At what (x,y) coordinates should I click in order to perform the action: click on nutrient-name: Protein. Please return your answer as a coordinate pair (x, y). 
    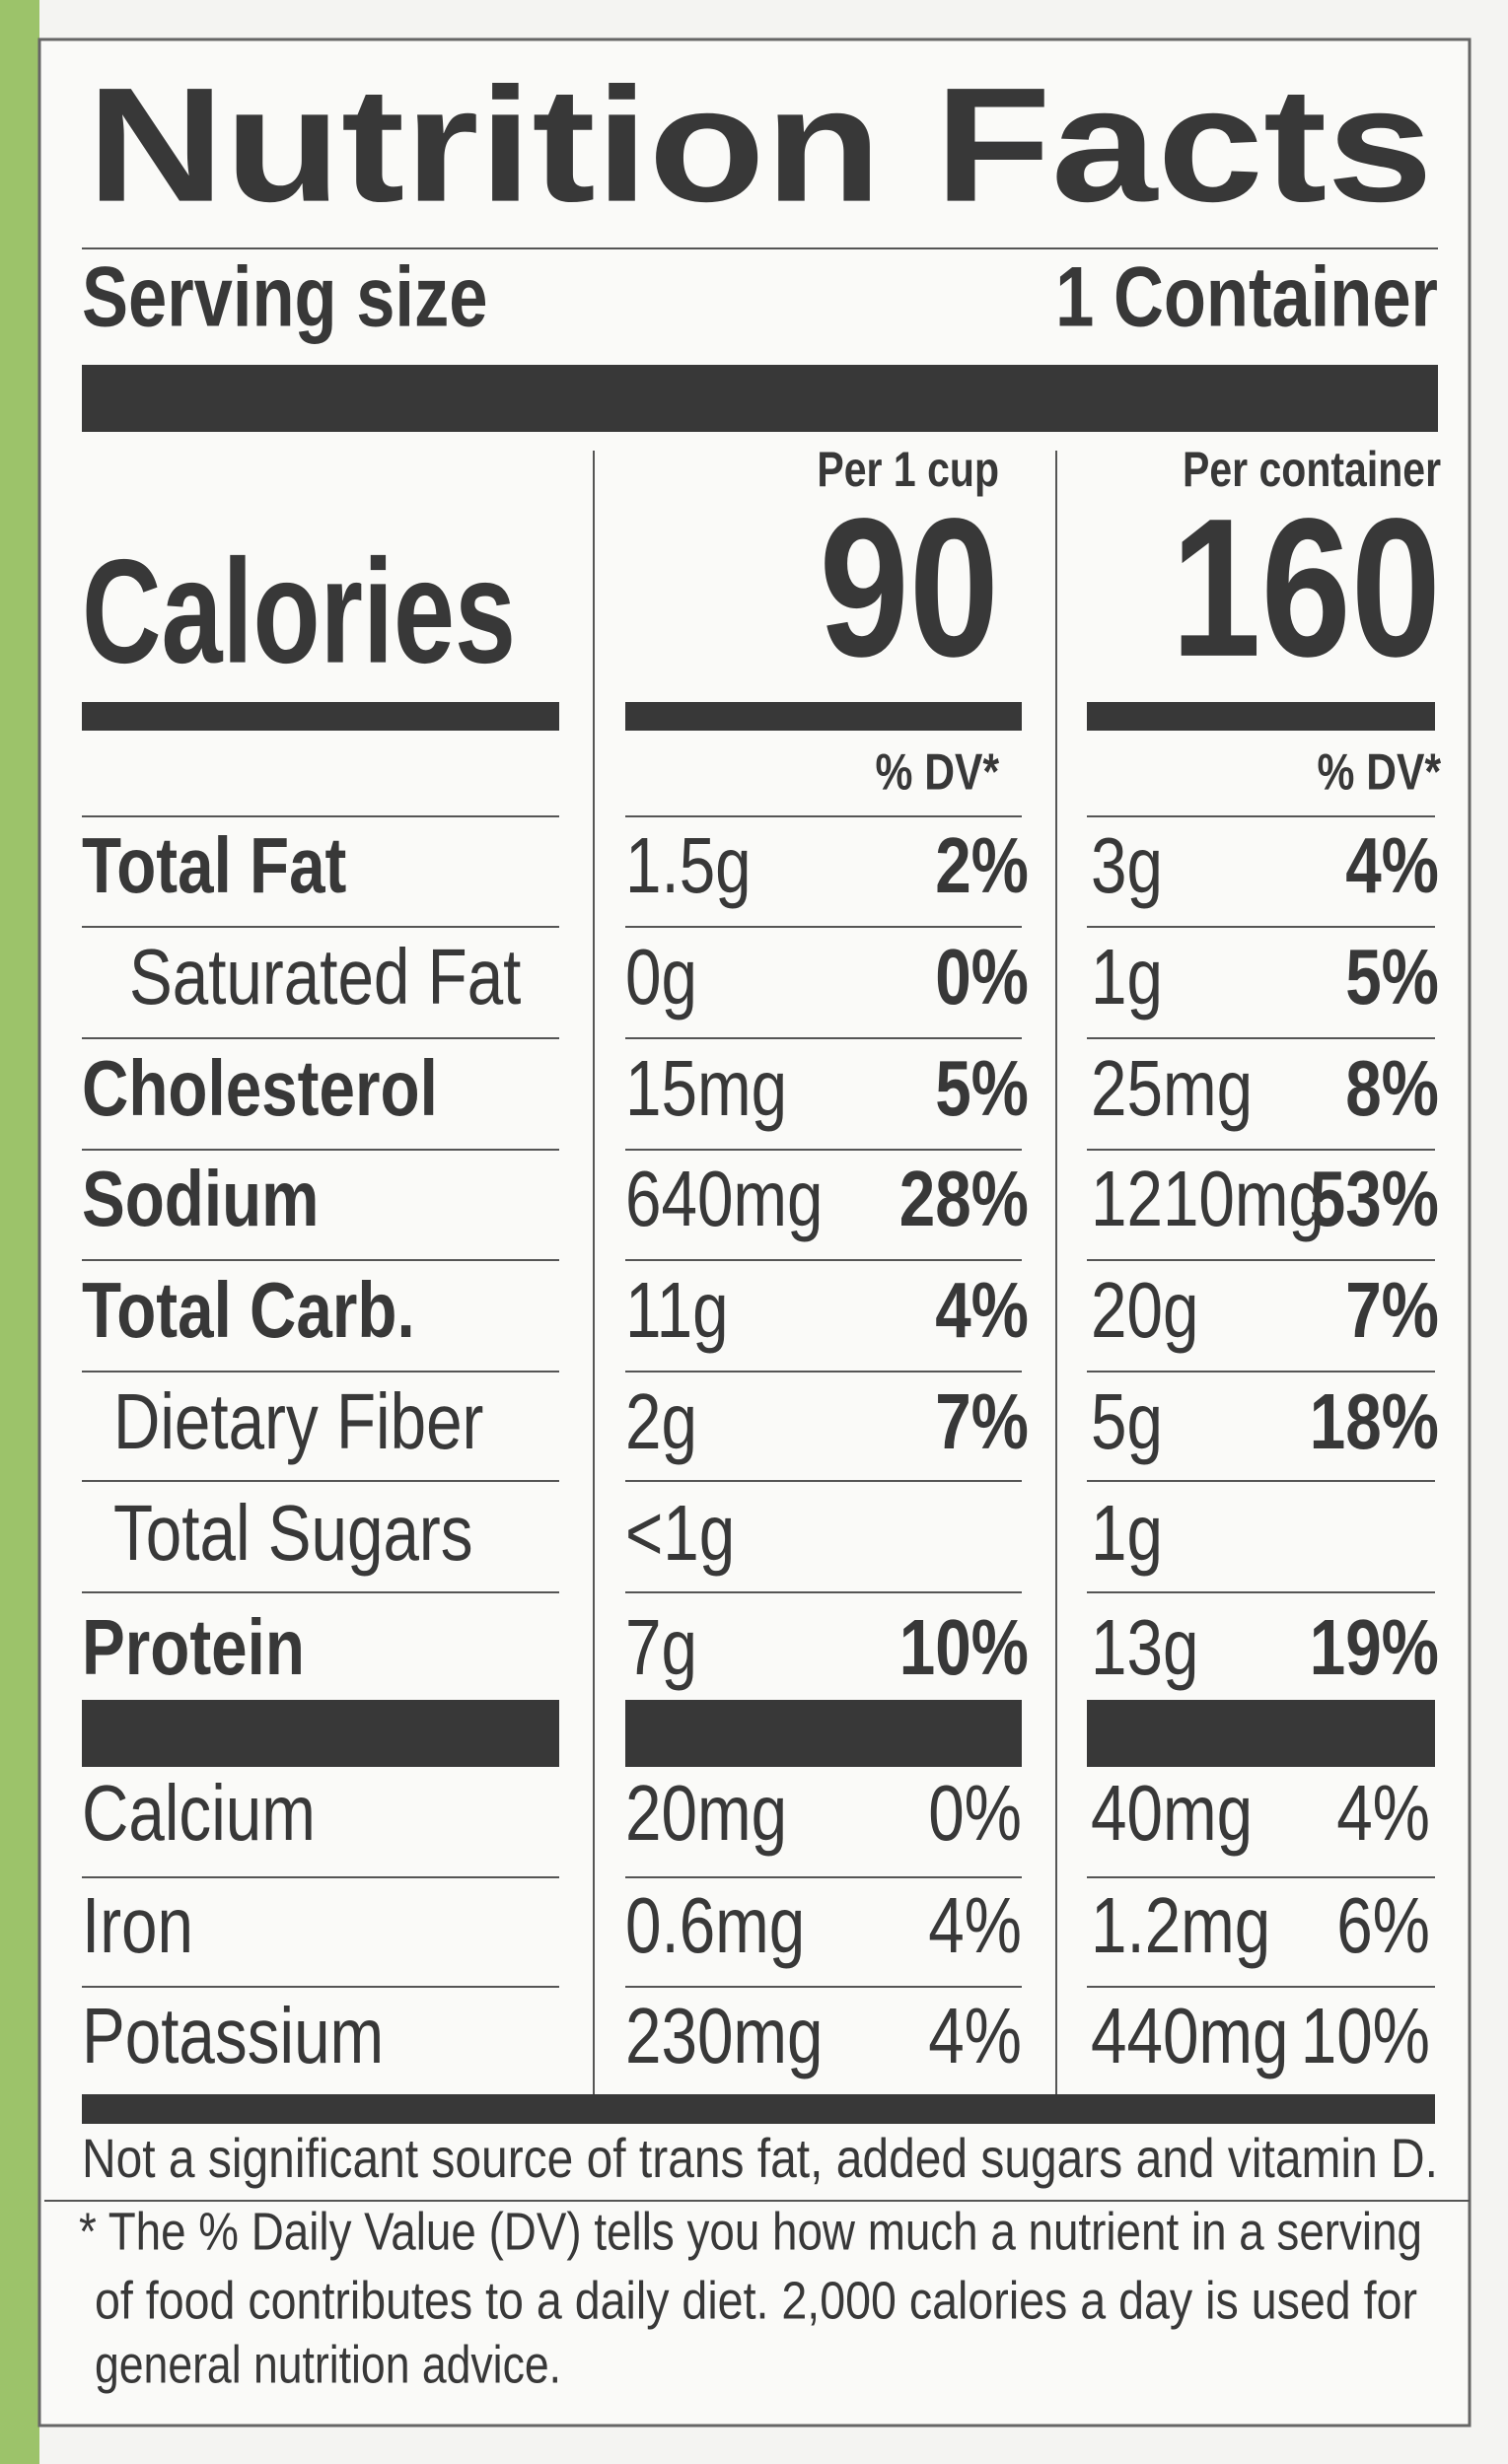
    Looking at the image, I should click on (193, 1647).